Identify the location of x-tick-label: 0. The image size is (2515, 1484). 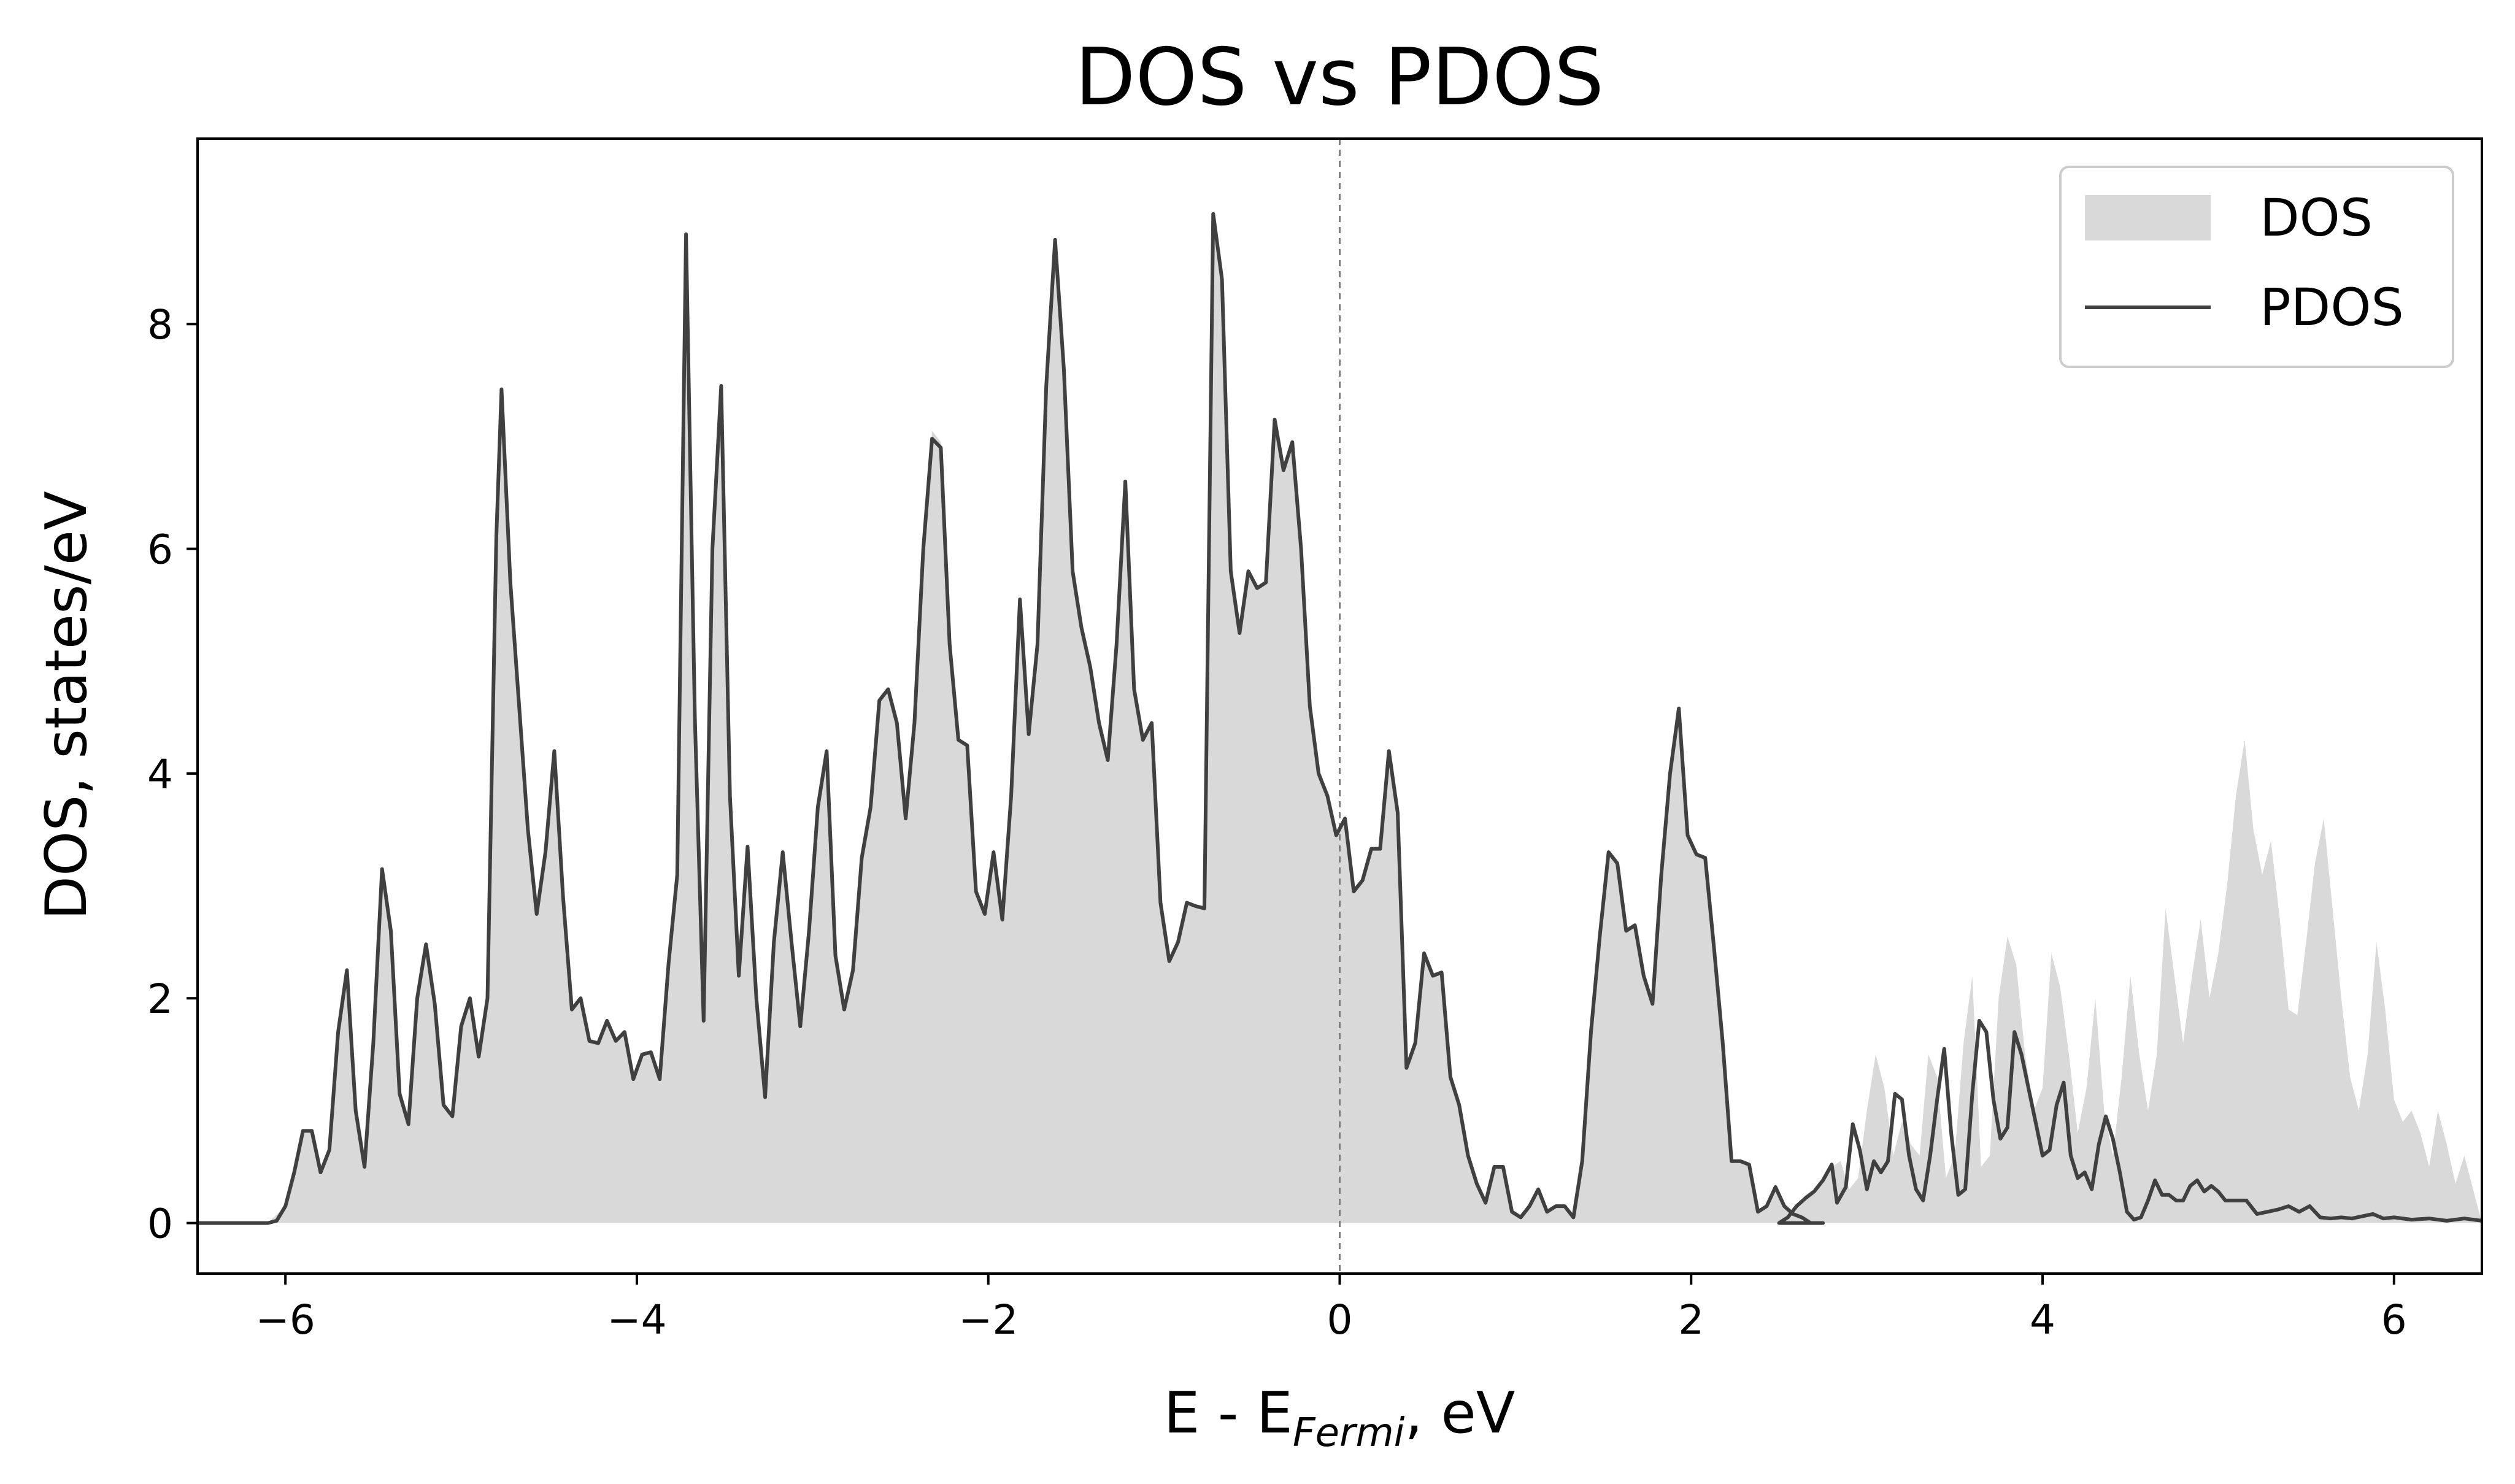
(1340, 1320).